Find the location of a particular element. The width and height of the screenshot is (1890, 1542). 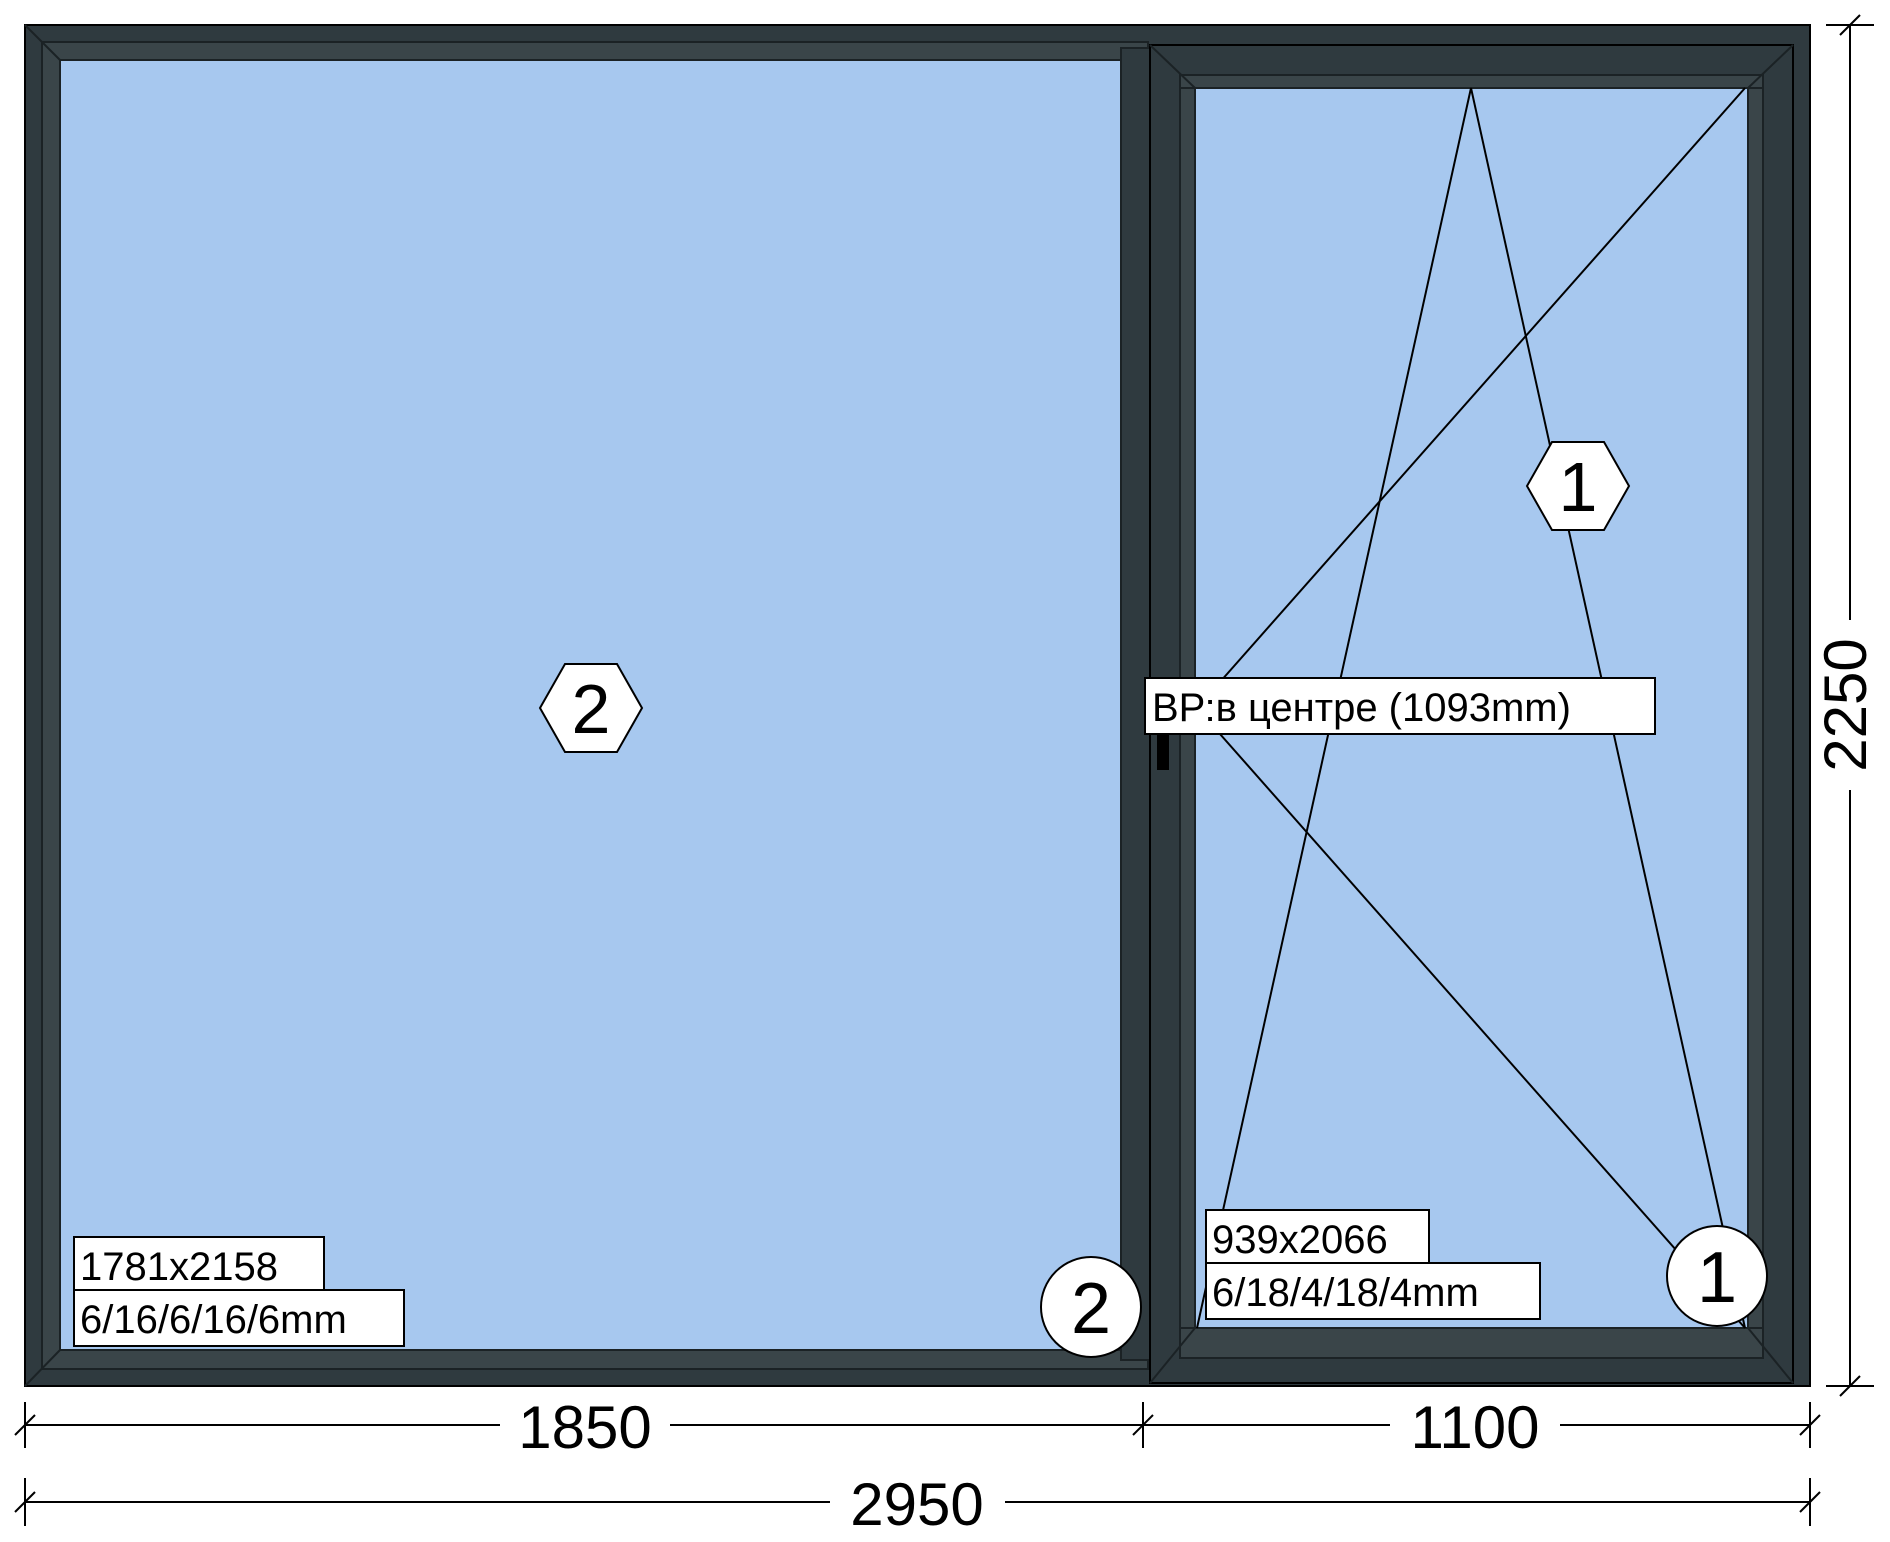

left-glass-text: 6/16/6/16/6mm is located at coordinates (213, 1320).